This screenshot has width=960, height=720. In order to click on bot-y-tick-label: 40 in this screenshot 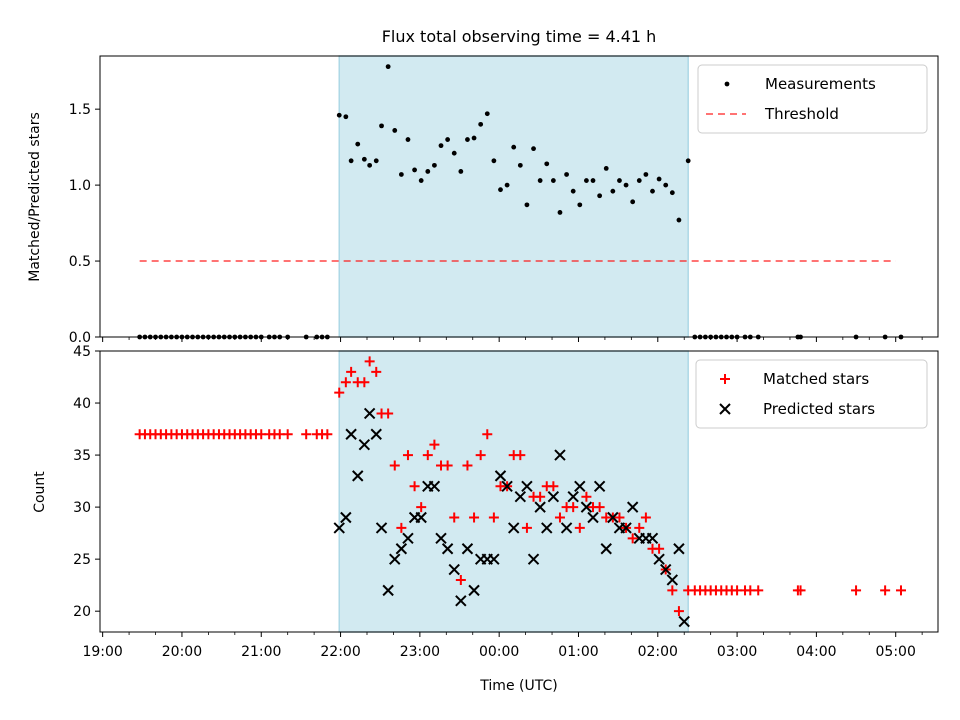, I will do `click(82, 404)`.